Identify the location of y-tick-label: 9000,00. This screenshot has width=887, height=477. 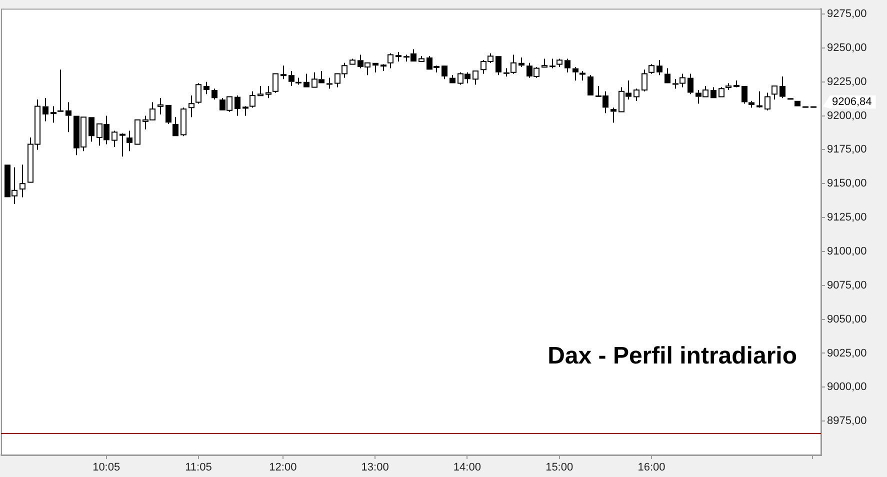
(847, 387).